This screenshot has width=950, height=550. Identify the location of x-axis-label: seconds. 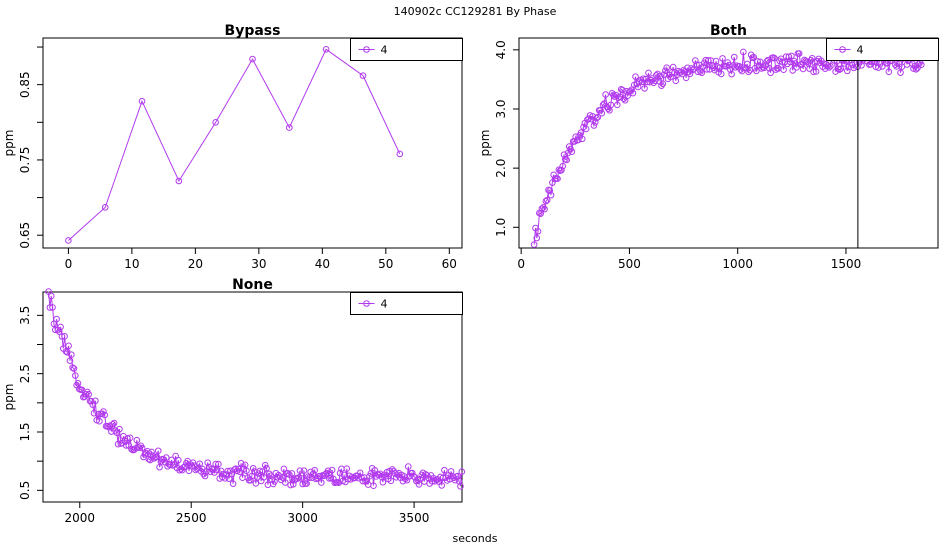
(475, 538).